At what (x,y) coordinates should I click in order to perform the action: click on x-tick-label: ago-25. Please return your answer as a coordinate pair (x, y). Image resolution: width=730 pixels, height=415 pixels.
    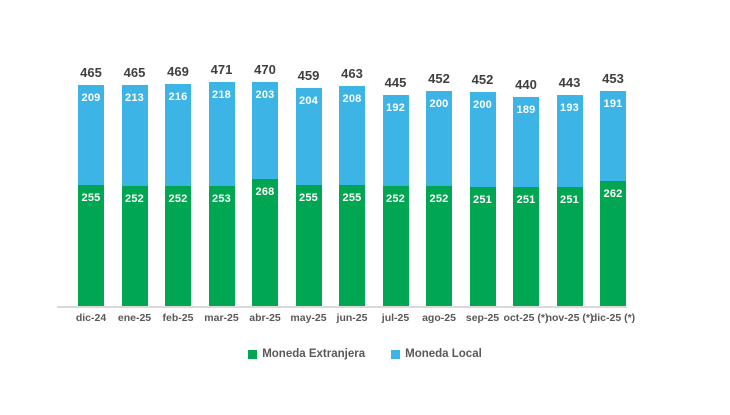
    Looking at the image, I should click on (439, 318).